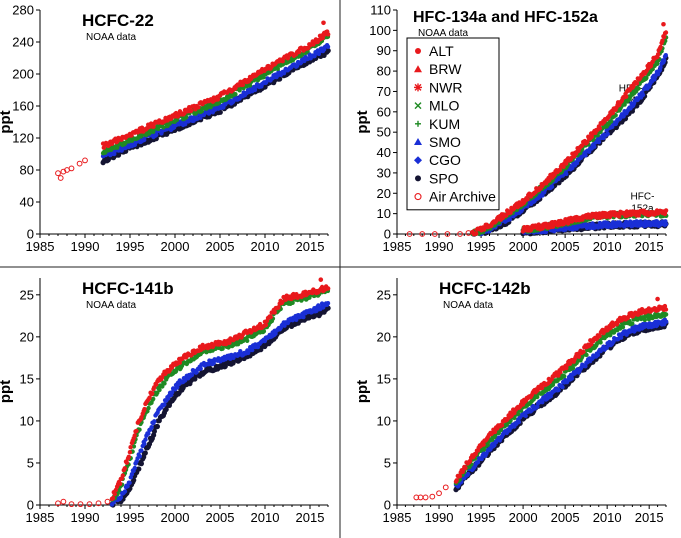  What do you see at coordinates (118, 20) in the screenshot?
I see `chart-title: HCFC-22` at bounding box center [118, 20].